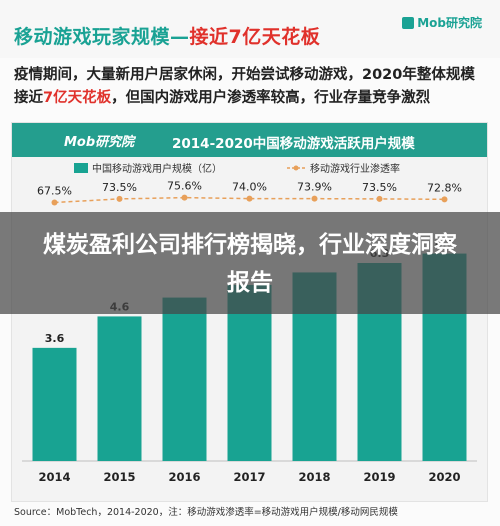 The image size is (500, 526). I want to click on brand-logo: Mob研究院, so click(442, 22).